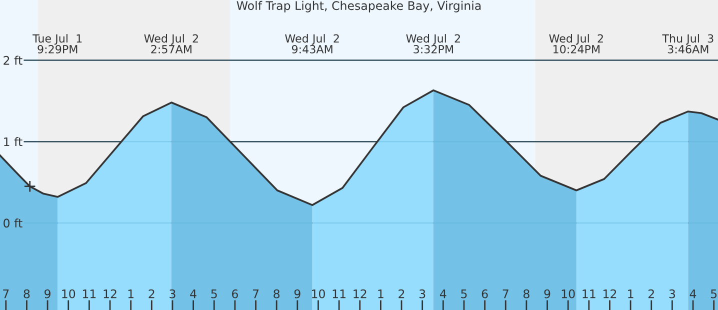  What do you see at coordinates (171, 44) in the screenshot?
I see `x2-tick-label: Wed Jul 2 2:57AM` at bounding box center [171, 44].